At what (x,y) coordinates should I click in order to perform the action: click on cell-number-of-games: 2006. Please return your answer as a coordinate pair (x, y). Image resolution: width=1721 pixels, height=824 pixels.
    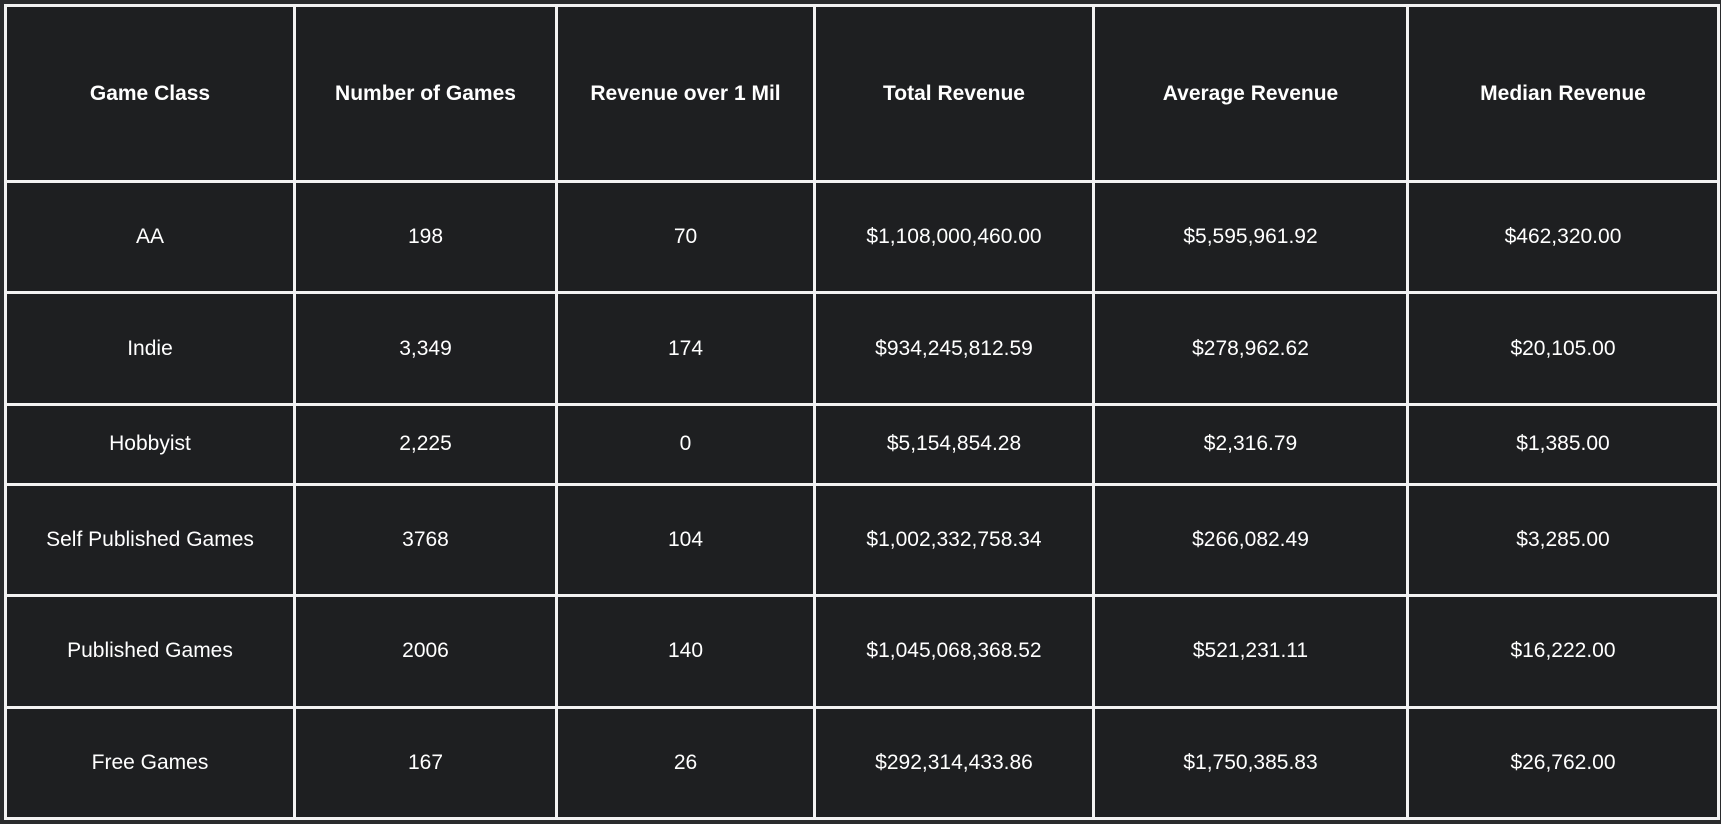
    Looking at the image, I should click on (425, 651).